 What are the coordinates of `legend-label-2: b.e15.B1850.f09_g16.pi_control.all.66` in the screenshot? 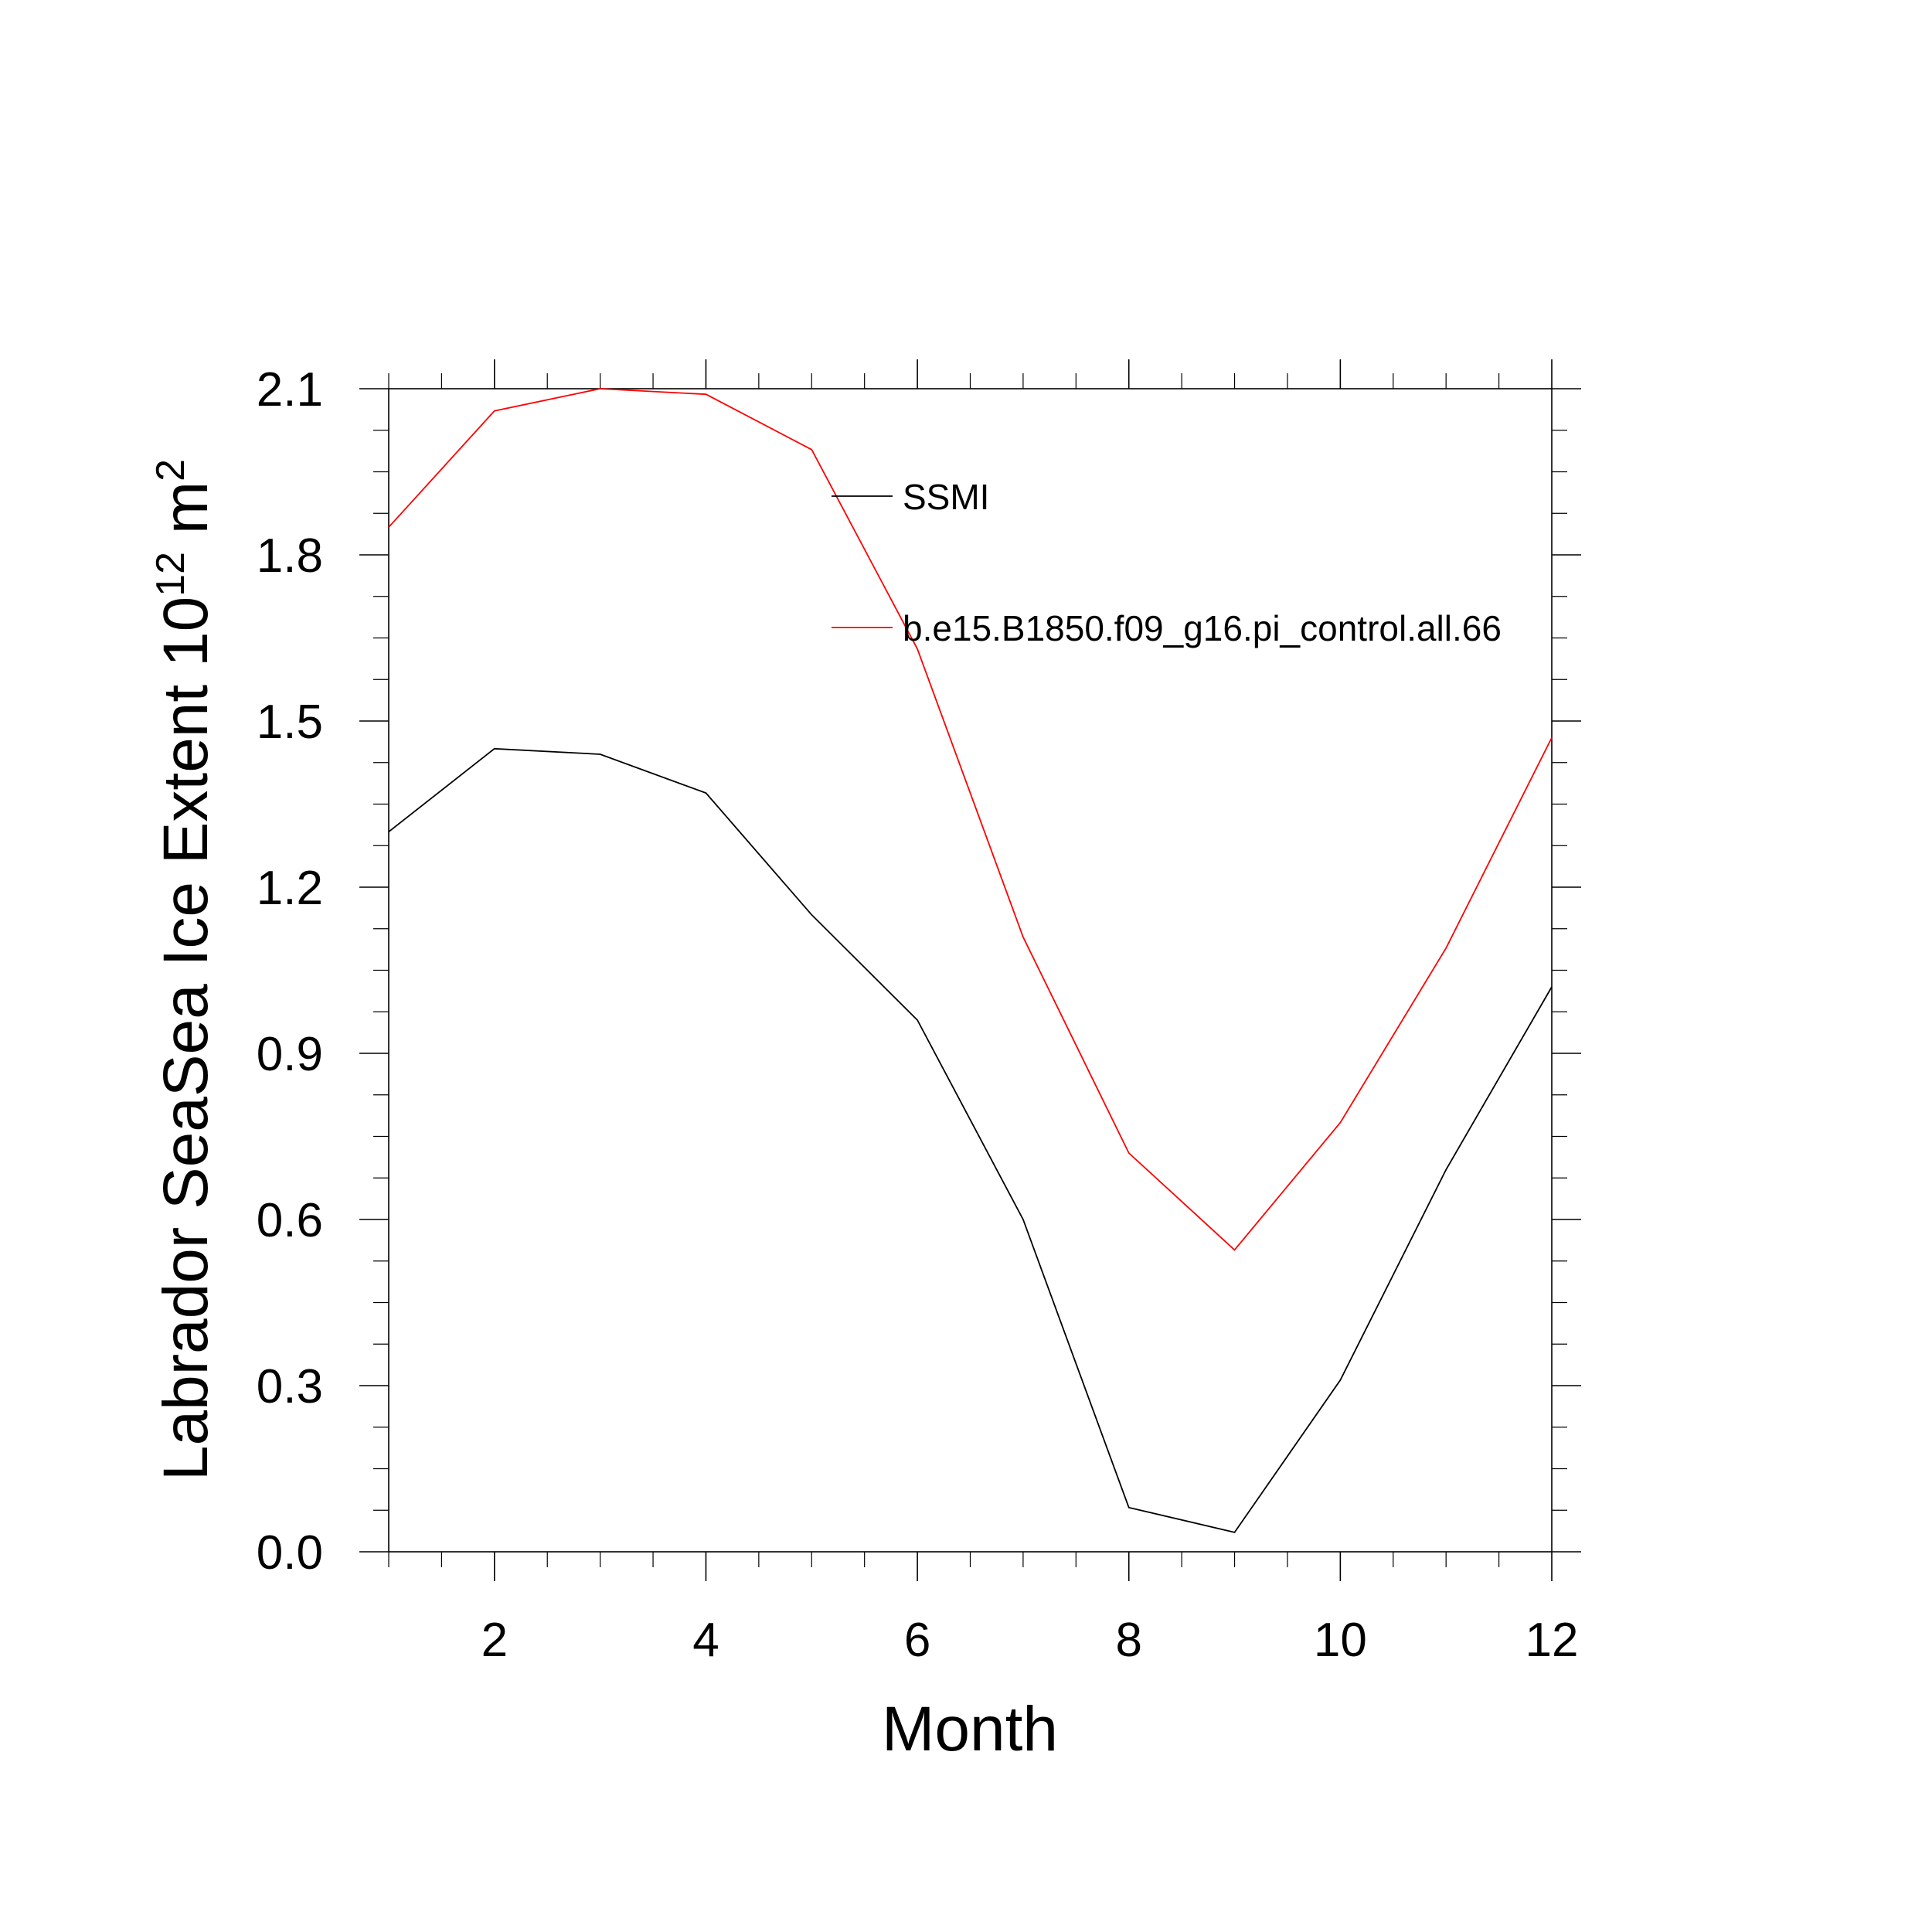 It's located at (1203, 628).